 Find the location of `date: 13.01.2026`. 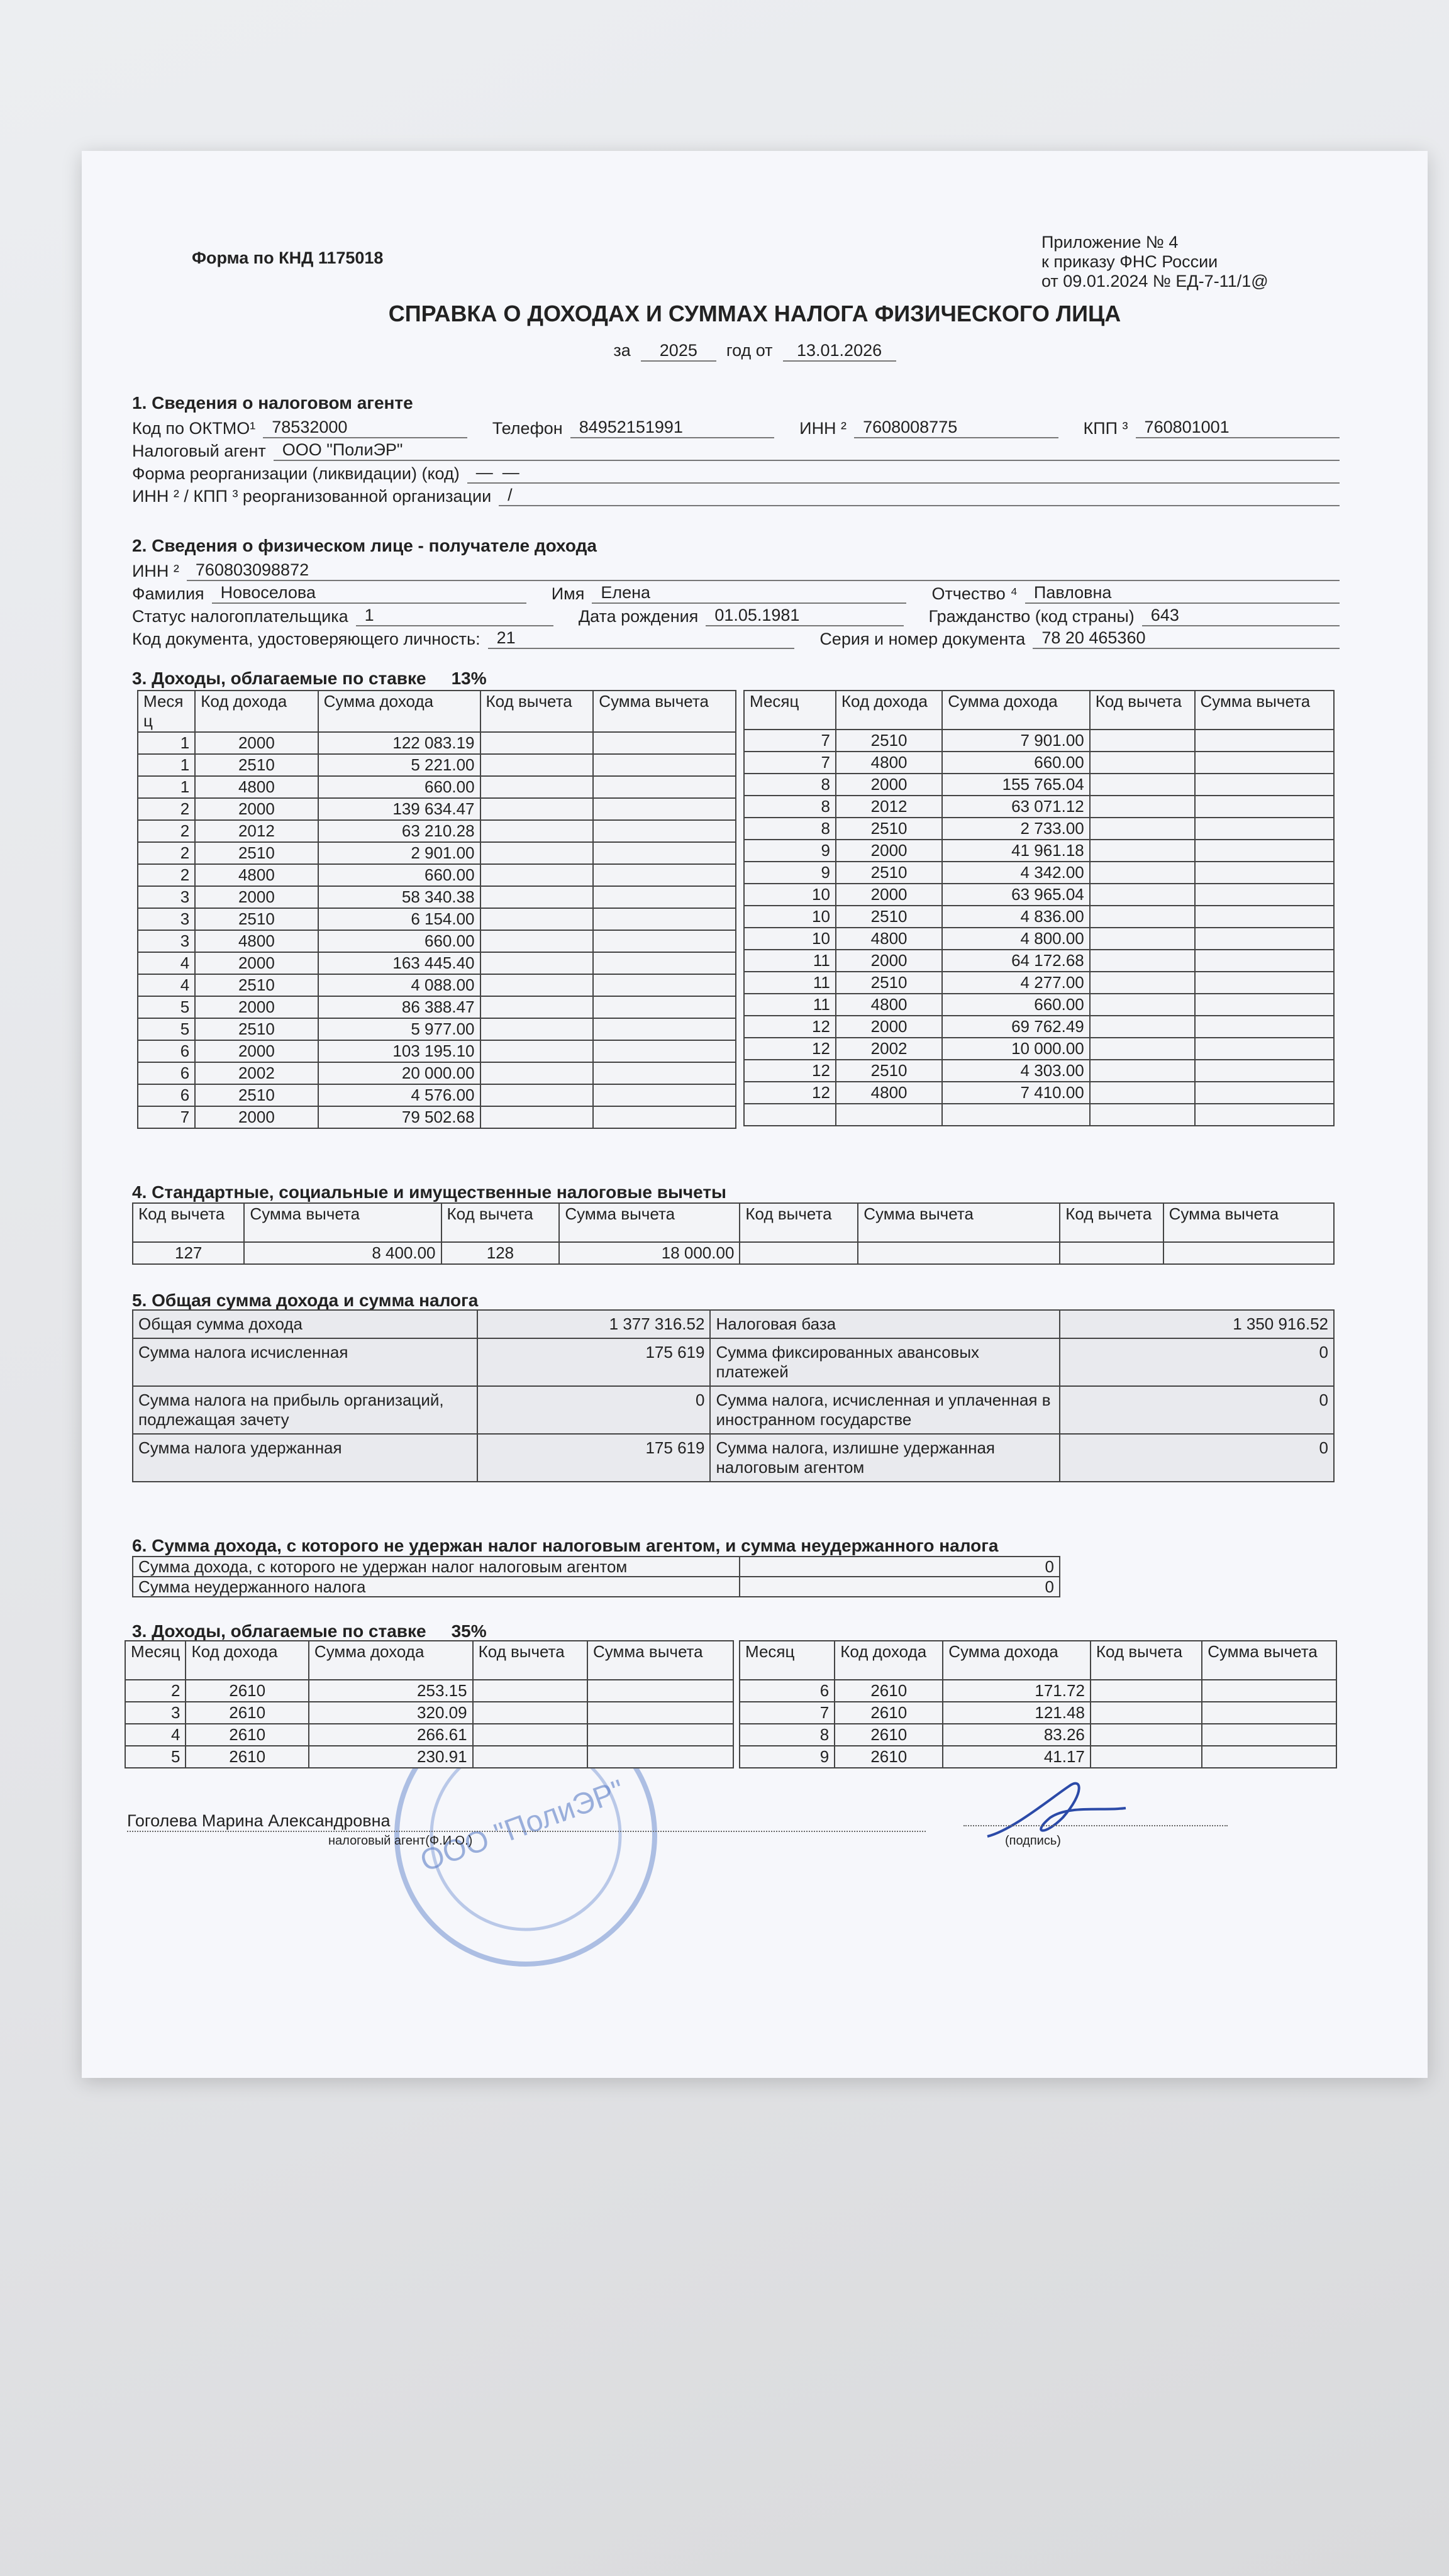

date: 13.01.2026 is located at coordinates (839, 351).